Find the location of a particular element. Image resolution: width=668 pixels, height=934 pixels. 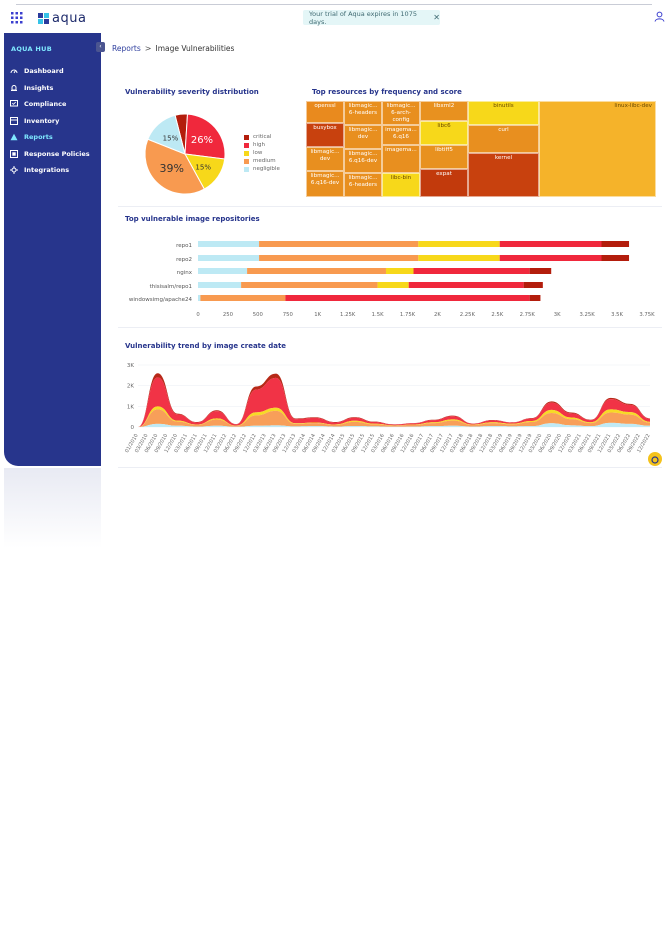

x-tick-label: 2.5K is located at coordinates (497, 315).